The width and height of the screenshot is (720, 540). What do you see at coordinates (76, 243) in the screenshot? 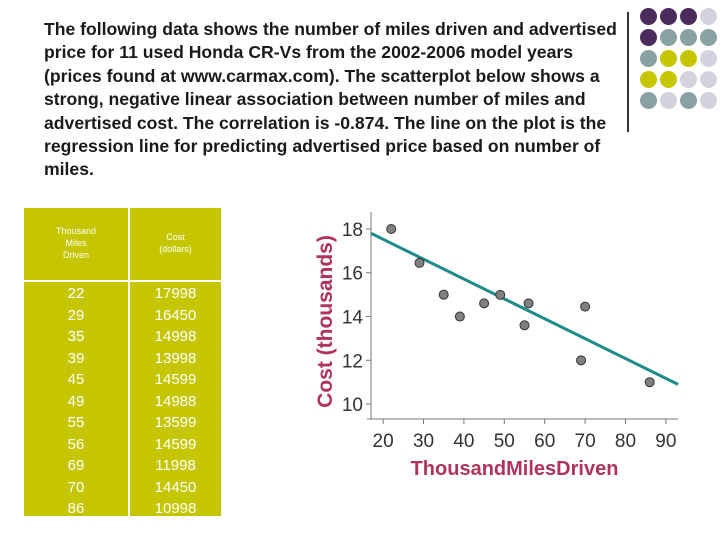
I see `miles-column-header: Thousand Miles Driven` at bounding box center [76, 243].